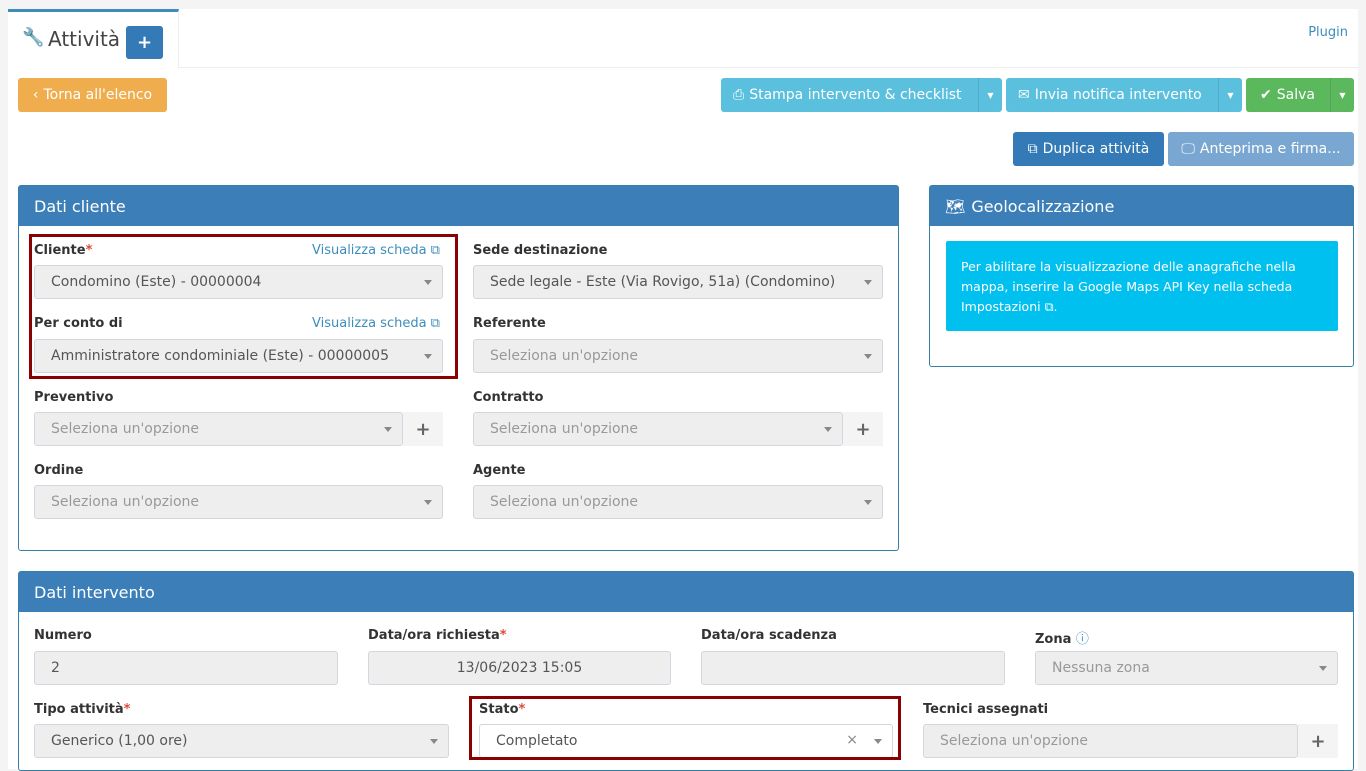 The width and height of the screenshot is (1366, 771). Describe the element at coordinates (852, 740) in the screenshot. I see `clear-icon: ×` at that location.